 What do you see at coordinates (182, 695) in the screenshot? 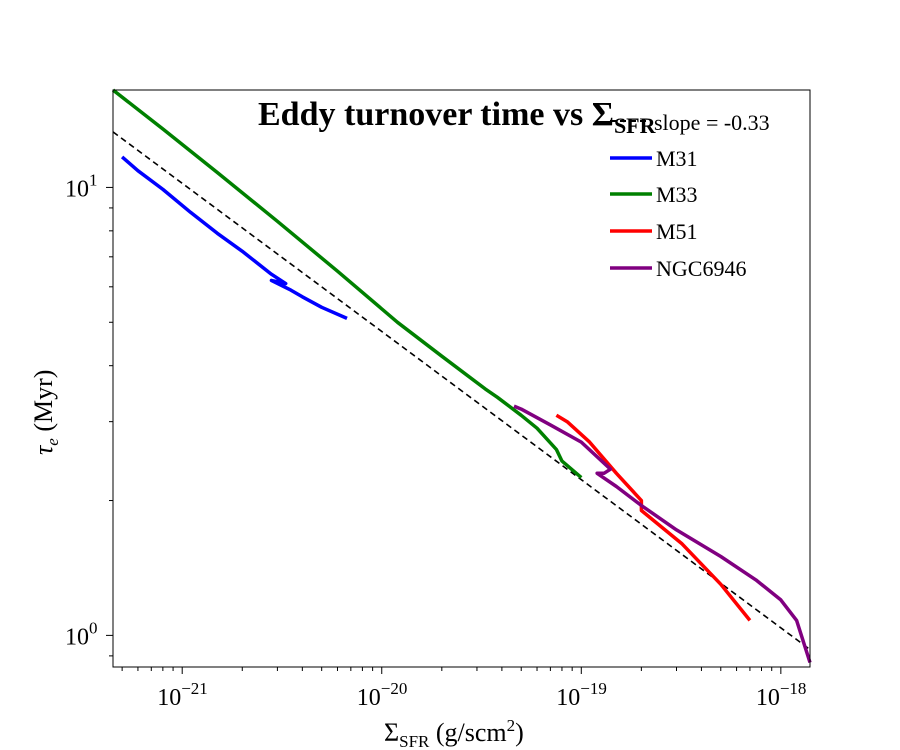
I see `x-tick-label: 10−21` at bounding box center [182, 695].